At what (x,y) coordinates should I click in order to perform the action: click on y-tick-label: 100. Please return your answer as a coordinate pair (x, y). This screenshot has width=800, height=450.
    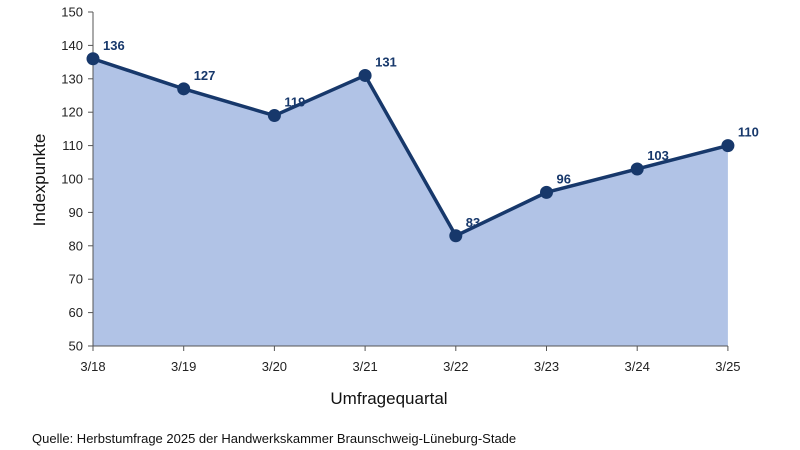
    Looking at the image, I should click on (72, 179).